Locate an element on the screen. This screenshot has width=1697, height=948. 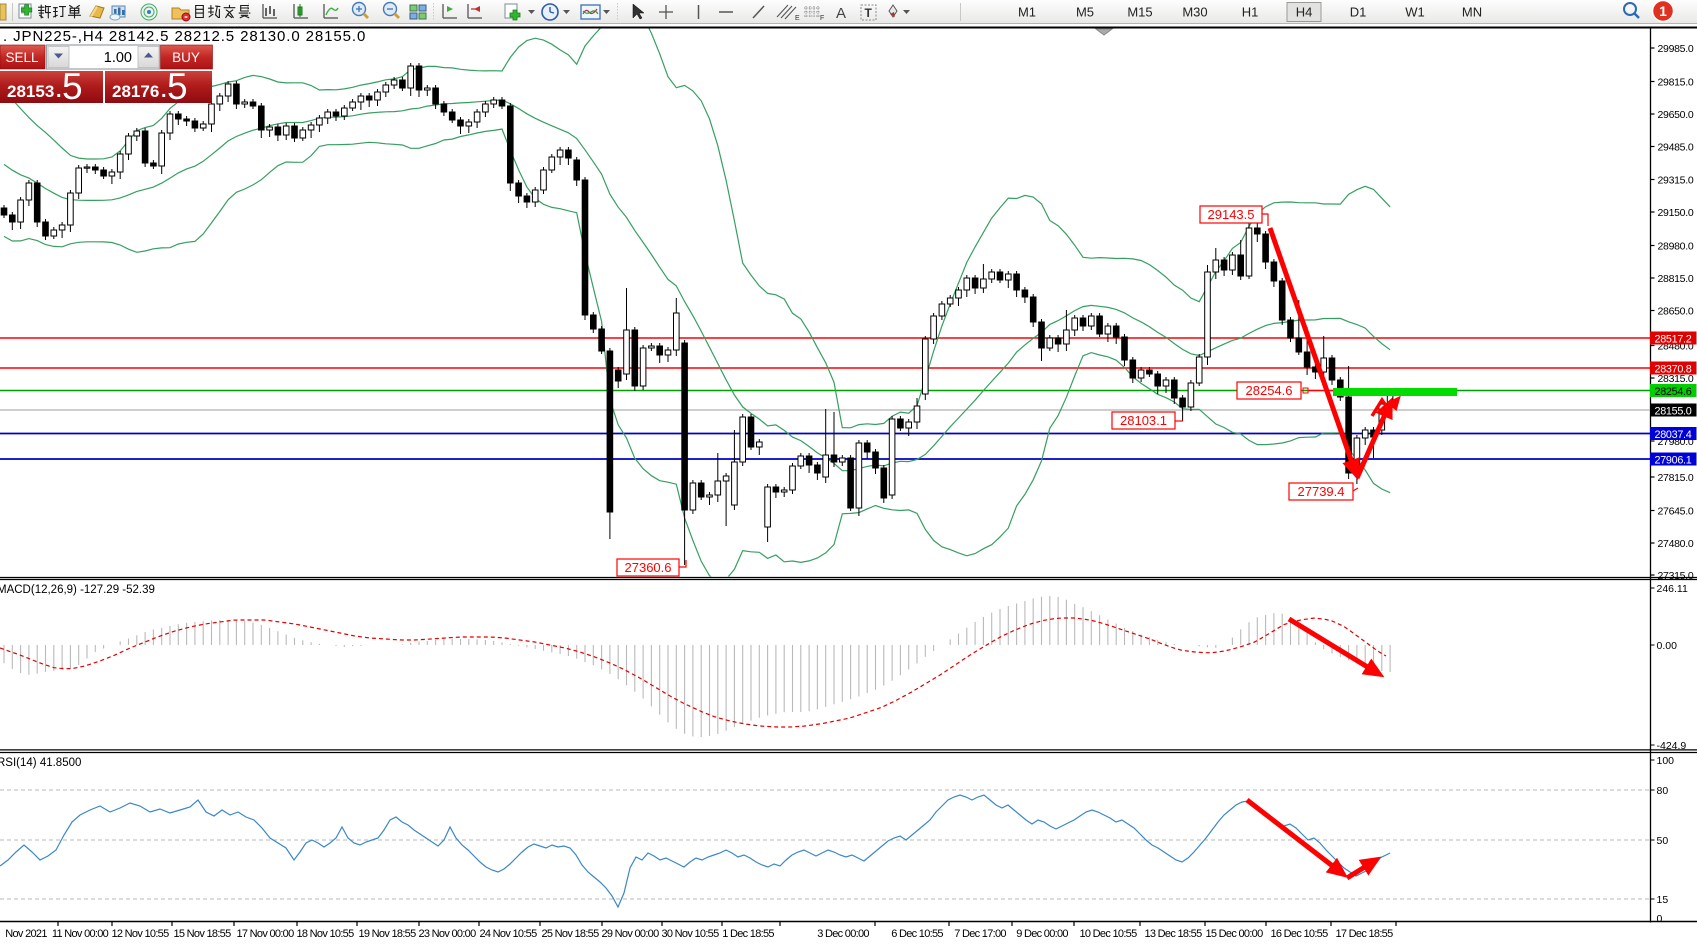
svg-text: 28815.0 is located at coordinates (1676, 279).